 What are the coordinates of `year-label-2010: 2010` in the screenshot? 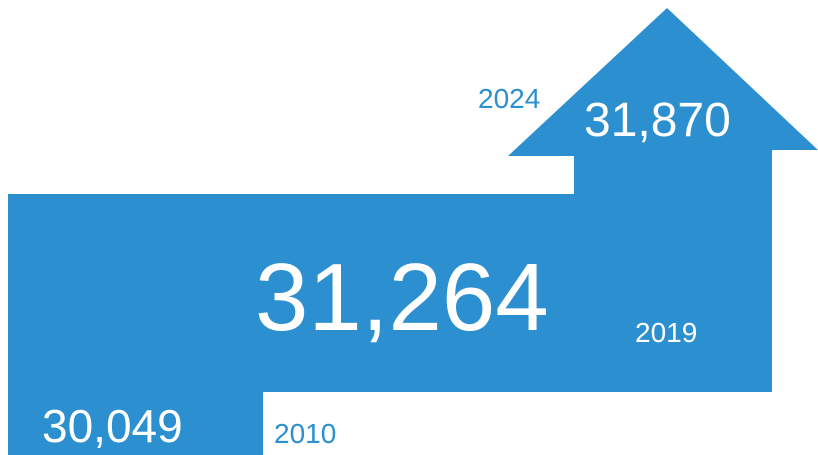 It's located at (305, 433).